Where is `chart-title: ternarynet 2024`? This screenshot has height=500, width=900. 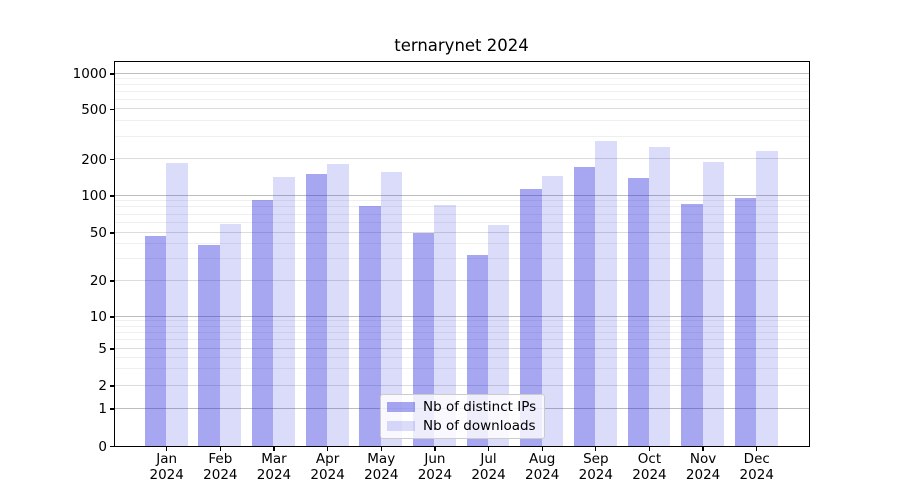 chart-title: ternarynet 2024 is located at coordinates (461, 45).